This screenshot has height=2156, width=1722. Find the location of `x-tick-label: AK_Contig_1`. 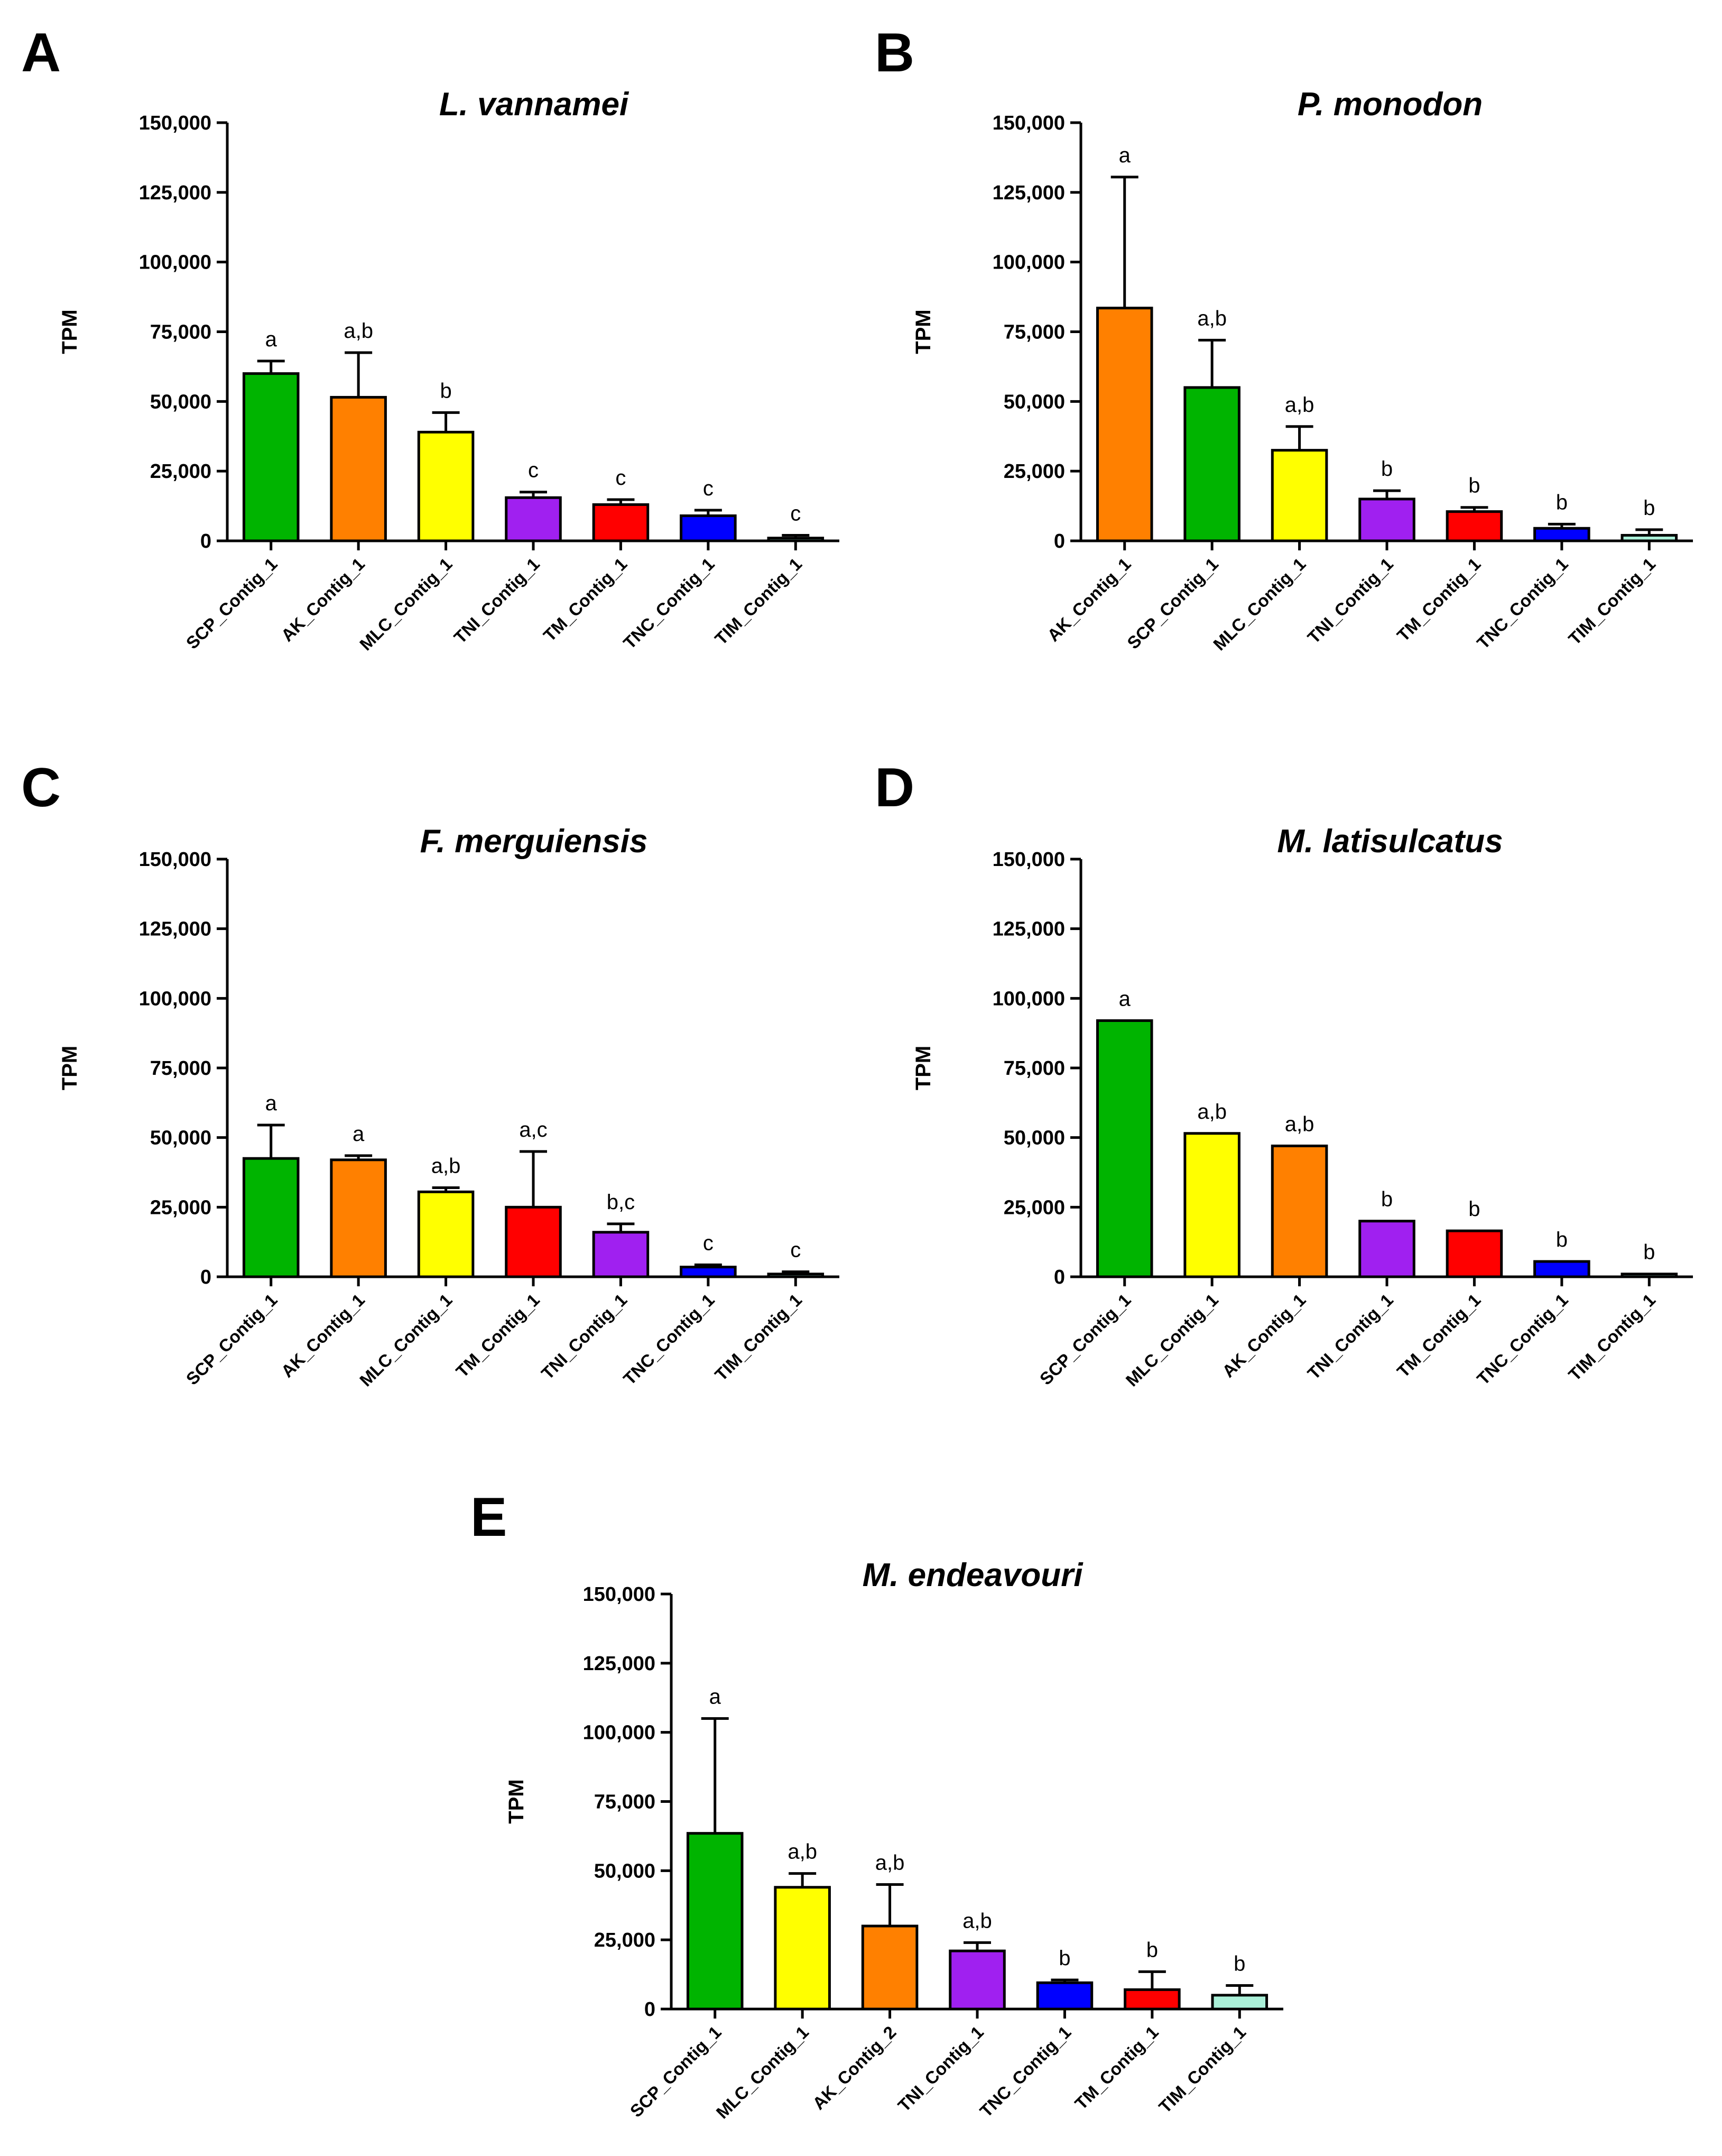

x-tick-label: AK_Contig_1 is located at coordinates (1089, 600).